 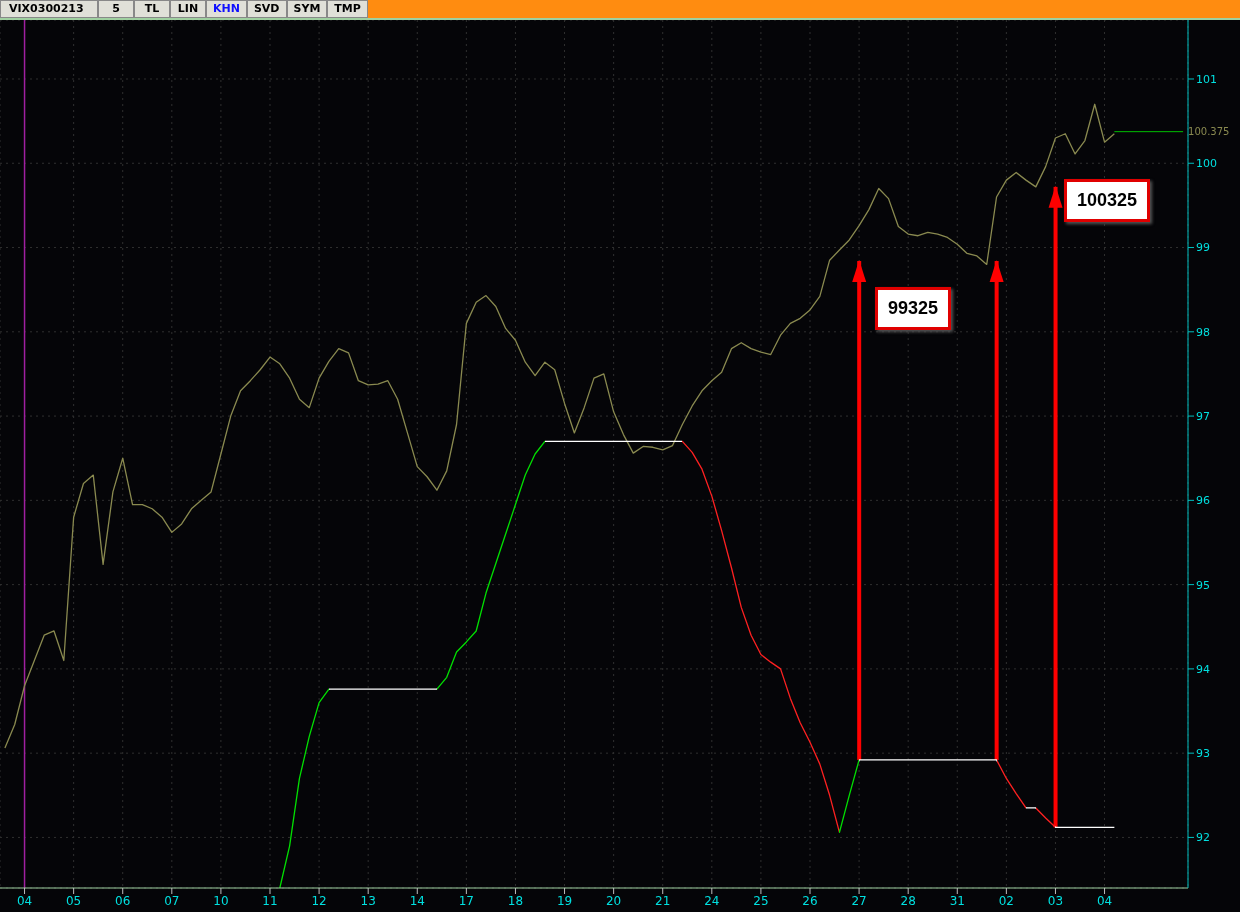 What do you see at coordinates (347, 9) in the screenshot?
I see `text: TMP` at bounding box center [347, 9].